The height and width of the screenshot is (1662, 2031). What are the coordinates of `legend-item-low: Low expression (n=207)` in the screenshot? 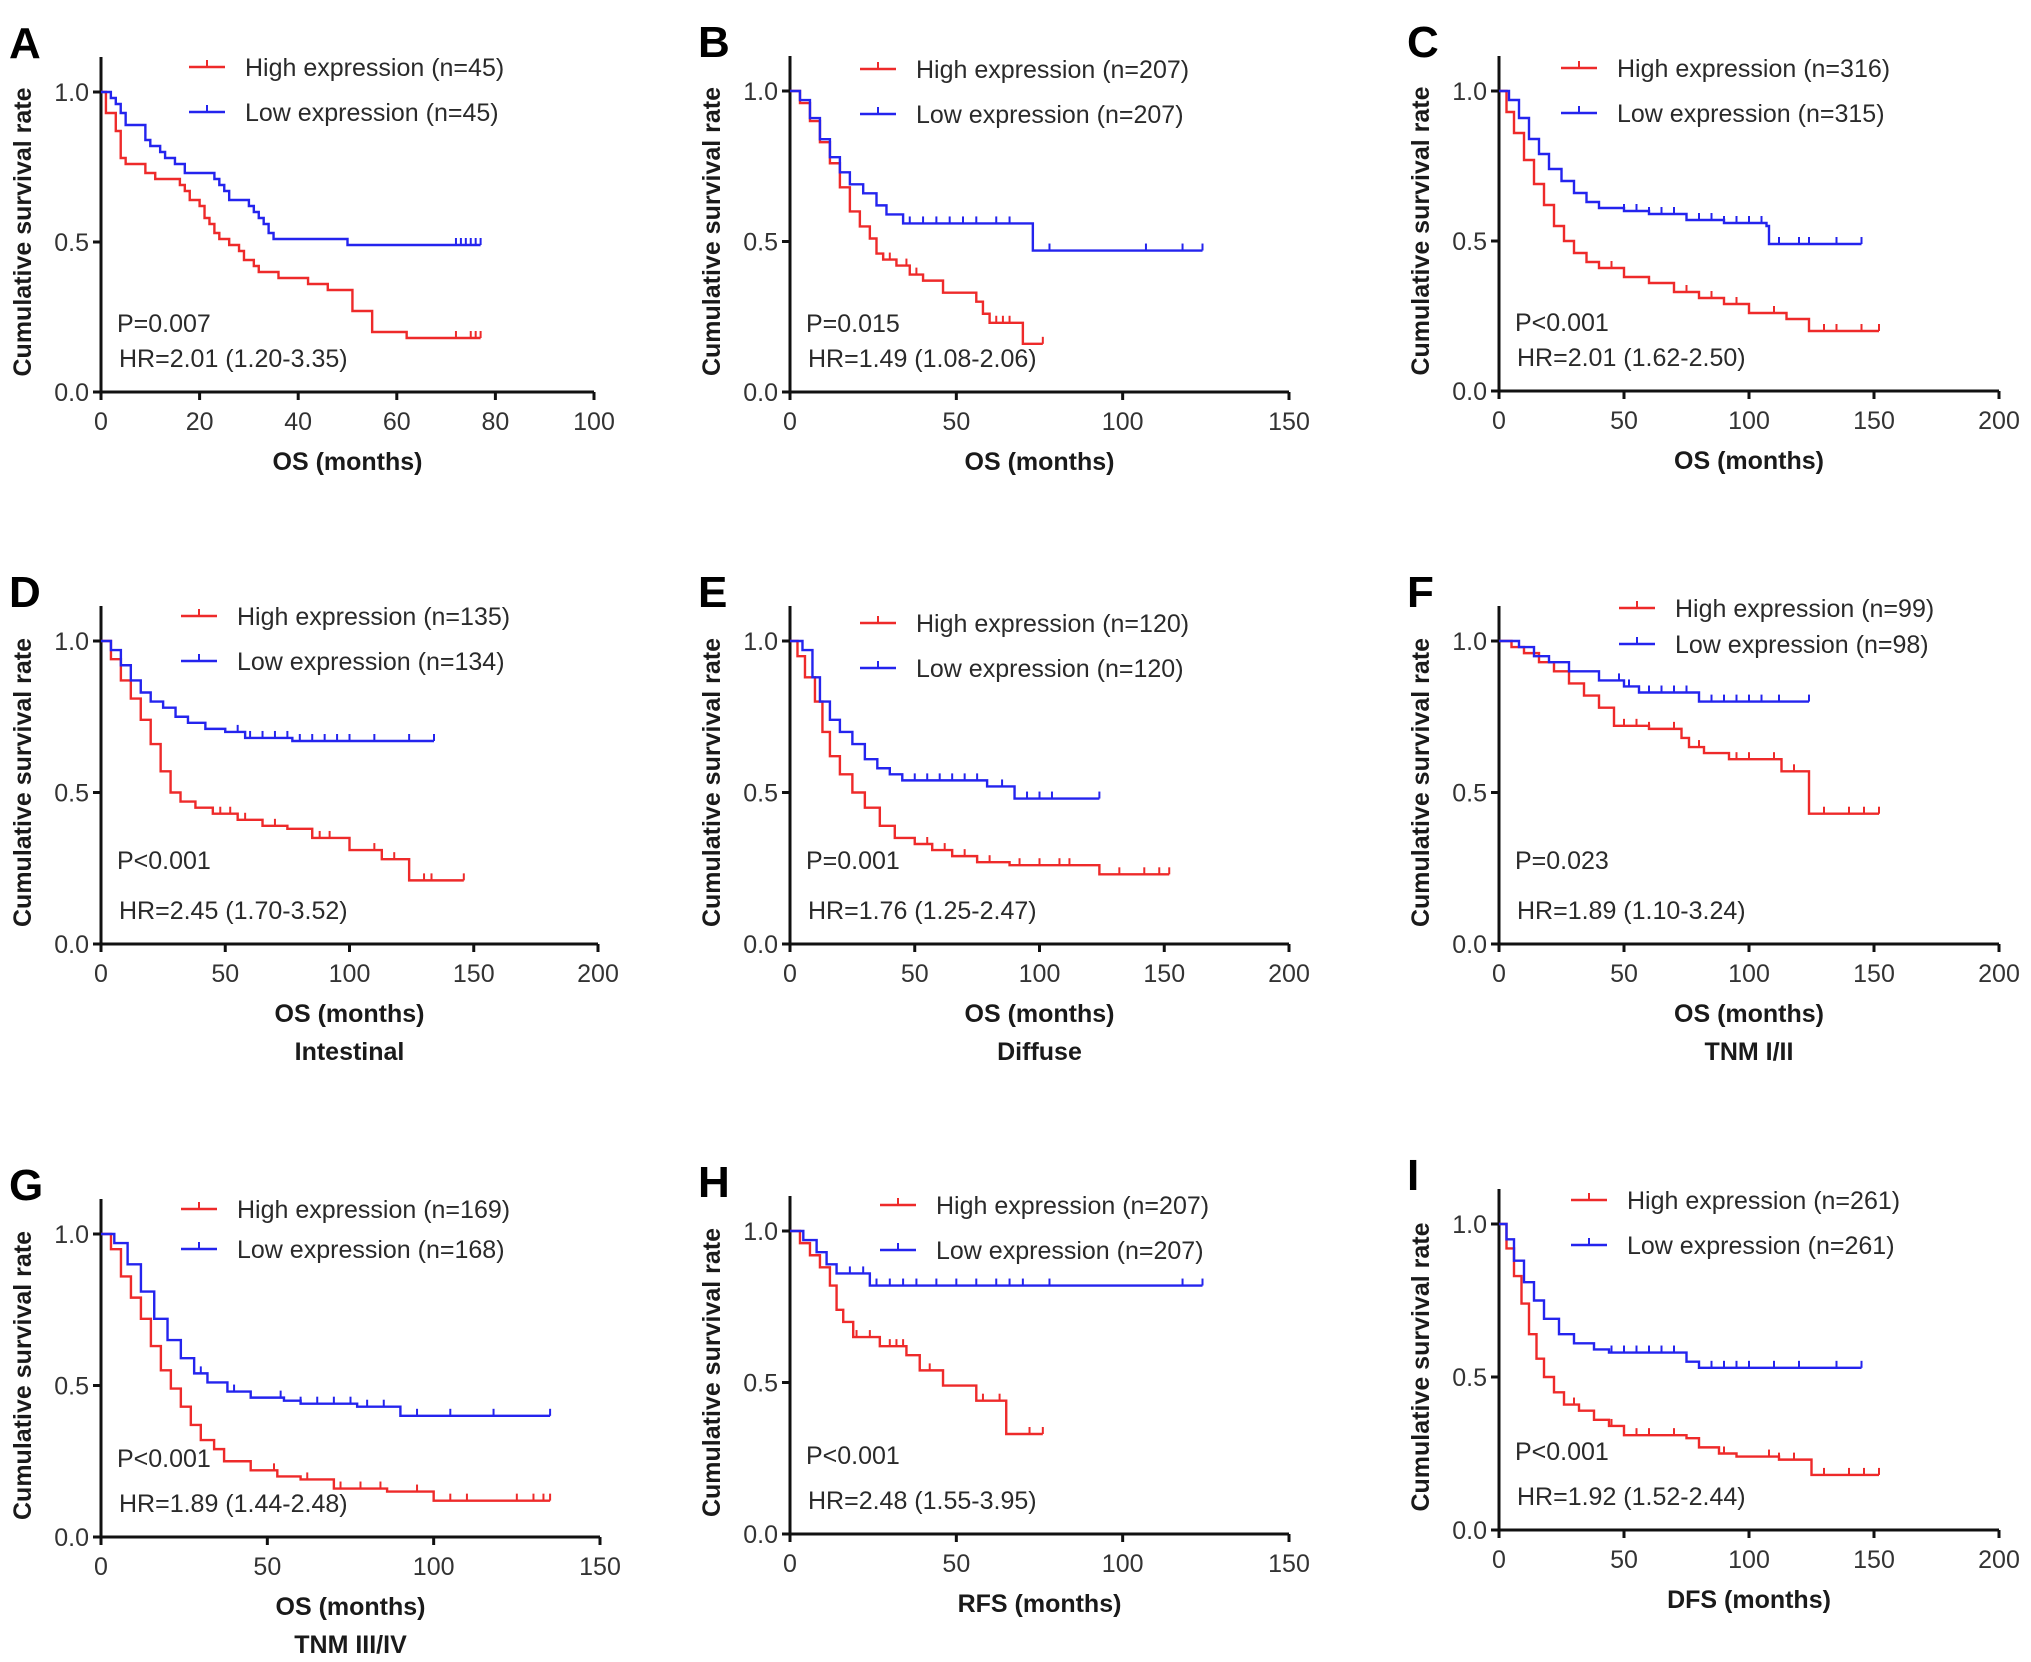 It's located at (1022, 115).